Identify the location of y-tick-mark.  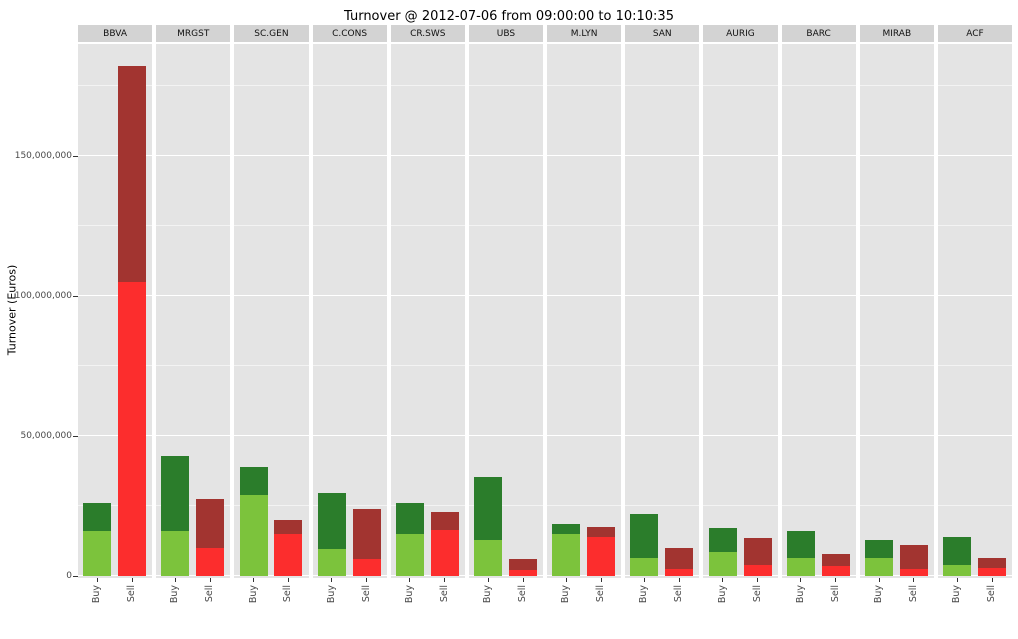
(75, 296).